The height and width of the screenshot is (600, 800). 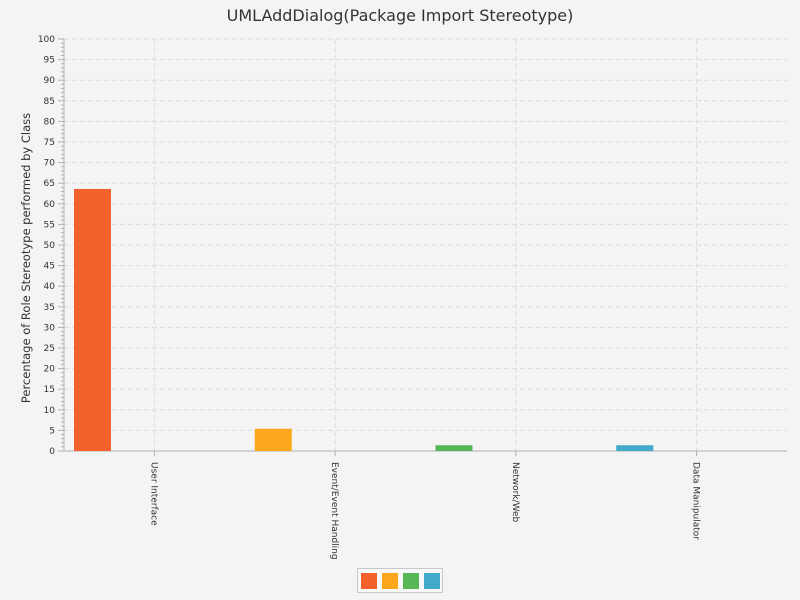 What do you see at coordinates (50, 287) in the screenshot?
I see `y-tick-label: 40` at bounding box center [50, 287].